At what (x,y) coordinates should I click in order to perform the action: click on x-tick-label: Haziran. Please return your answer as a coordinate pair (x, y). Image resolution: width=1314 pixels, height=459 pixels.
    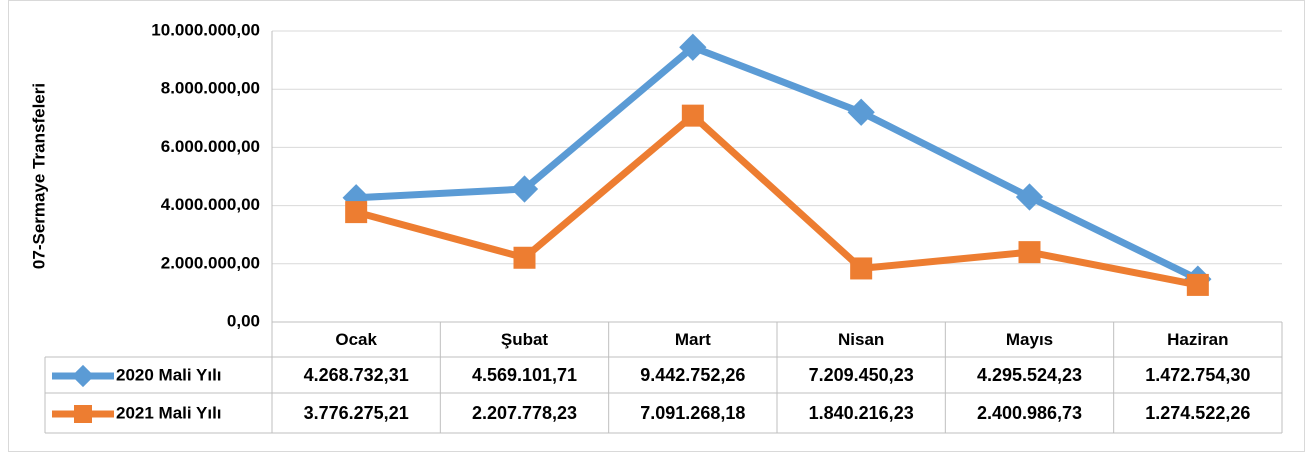
    Looking at the image, I should click on (1197, 339).